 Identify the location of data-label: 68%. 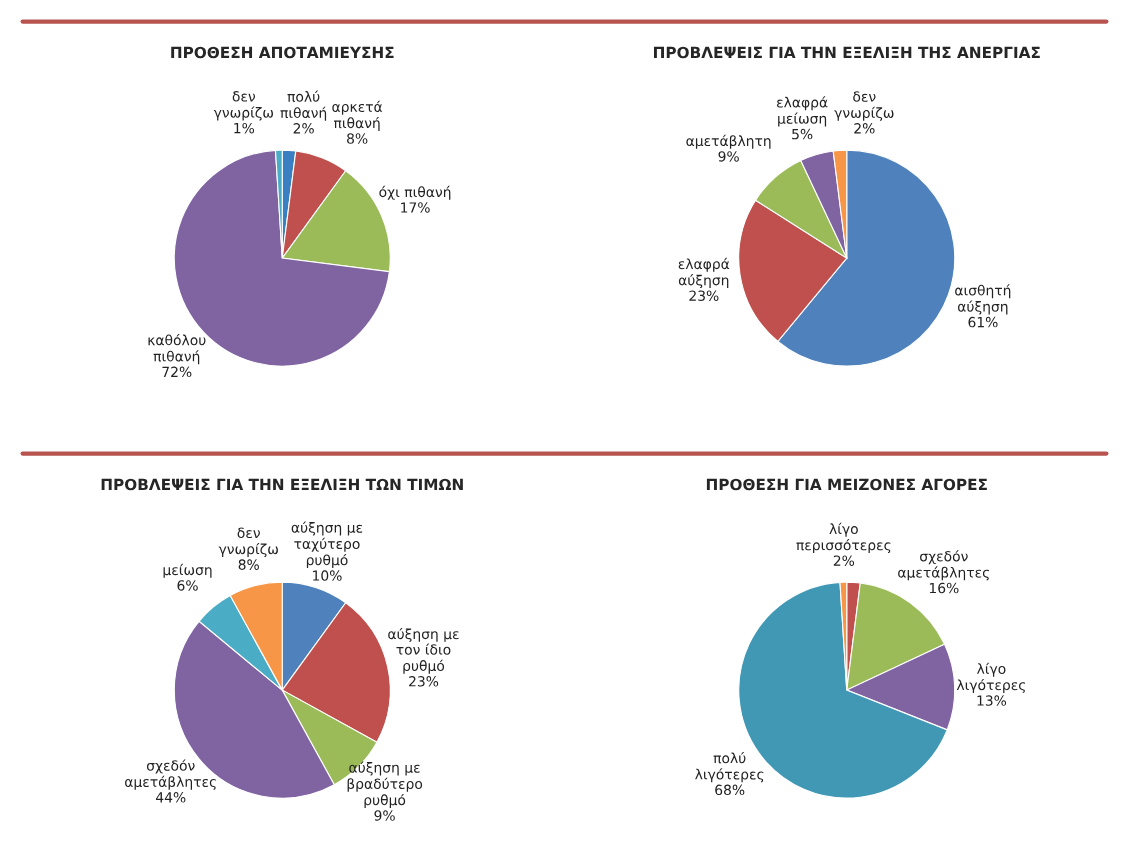
(730, 790).